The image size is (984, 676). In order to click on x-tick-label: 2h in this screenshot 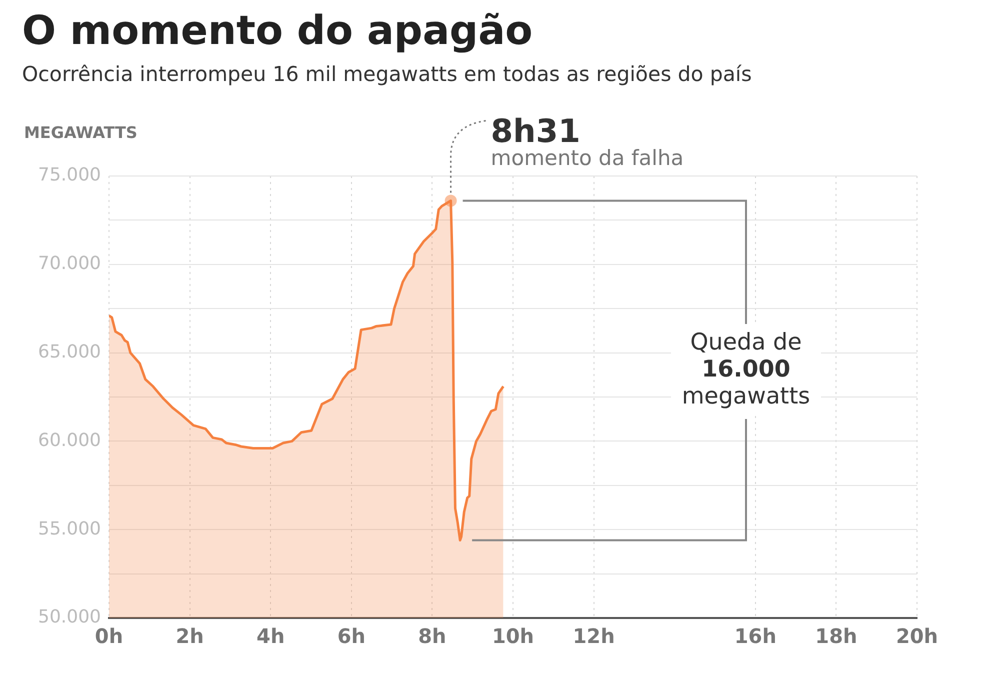, I will do `click(190, 636)`.